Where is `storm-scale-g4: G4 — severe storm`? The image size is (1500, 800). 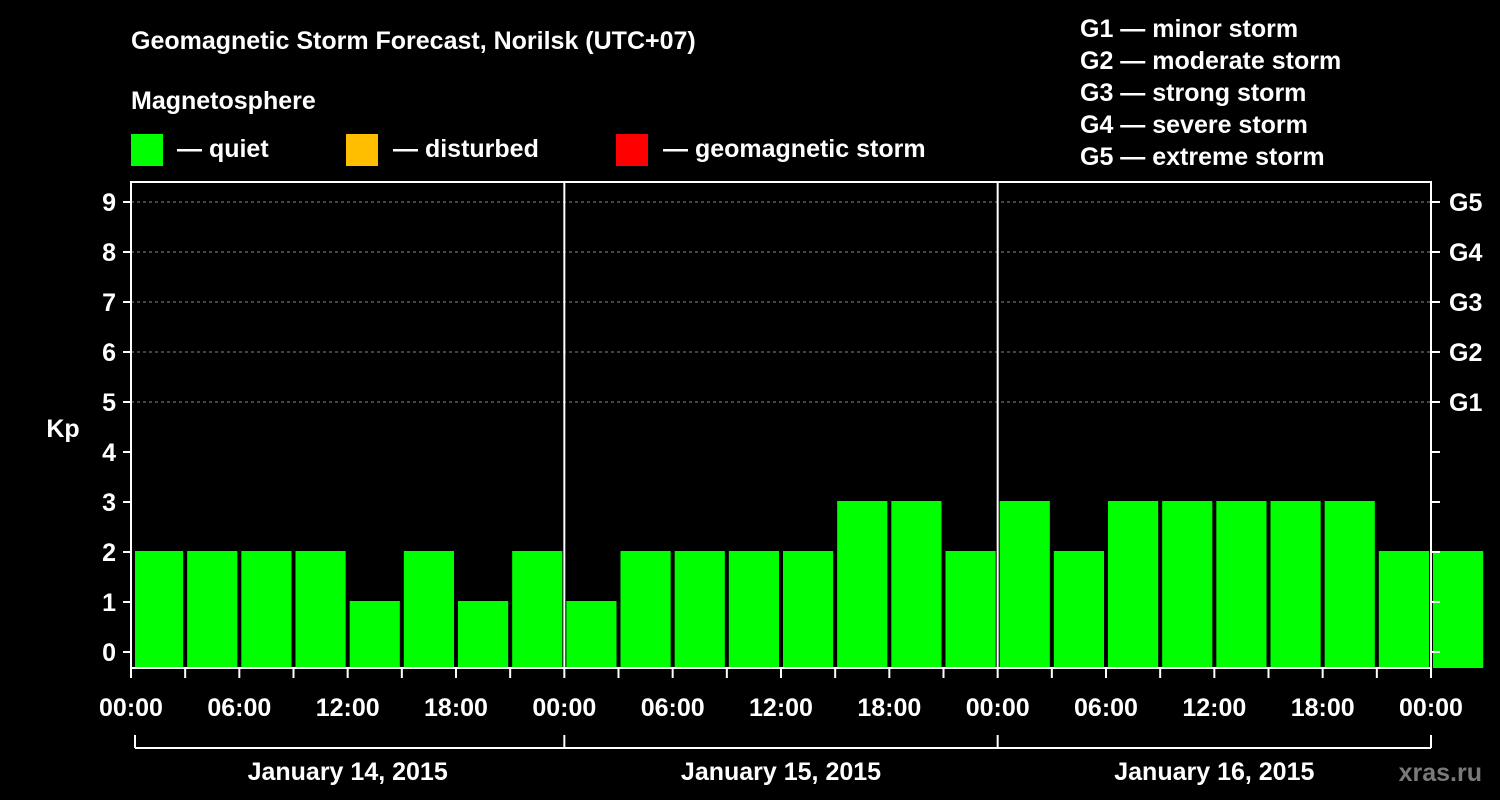 storm-scale-g4: G4 — severe storm is located at coordinates (1194, 125).